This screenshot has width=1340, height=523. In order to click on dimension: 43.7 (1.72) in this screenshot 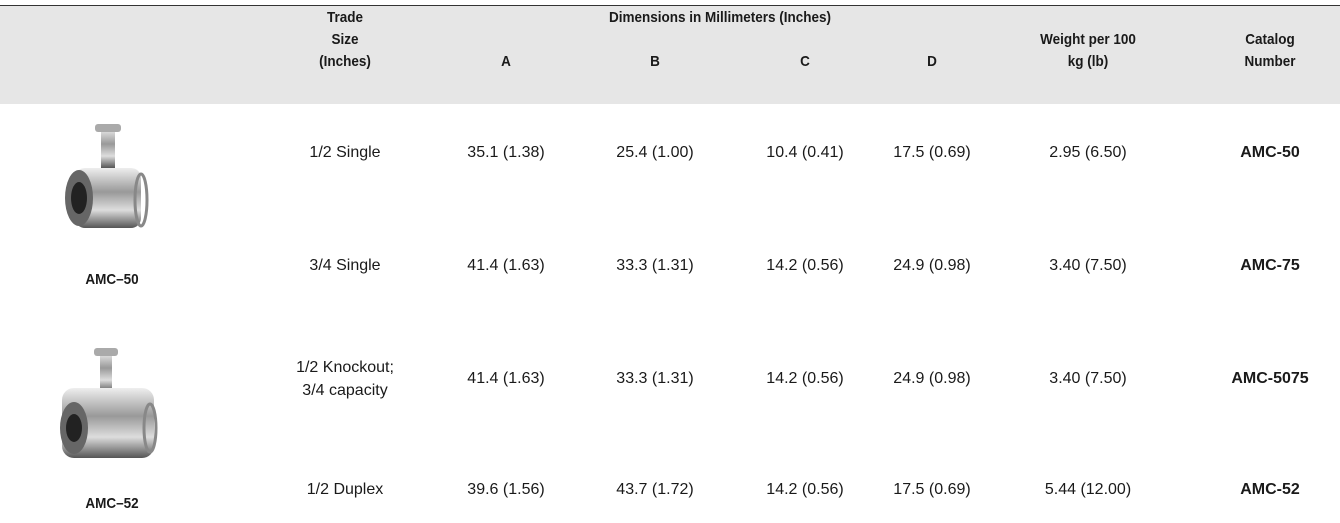, I will do `click(655, 489)`.